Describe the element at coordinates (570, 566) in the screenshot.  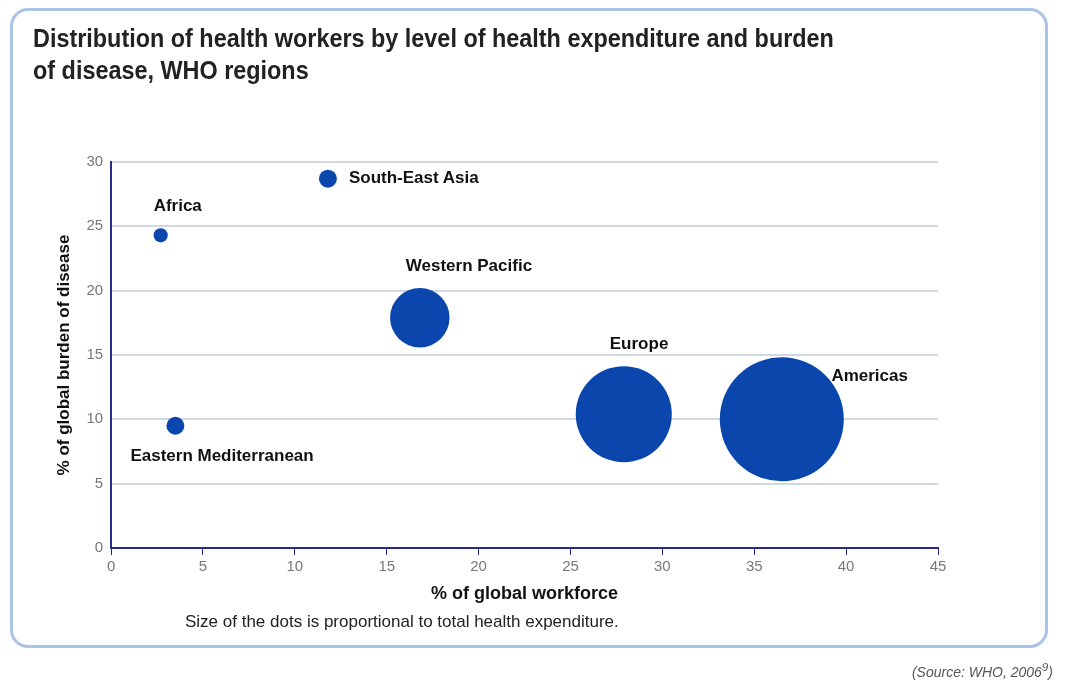
I see `x-tick-label: 25` at that location.